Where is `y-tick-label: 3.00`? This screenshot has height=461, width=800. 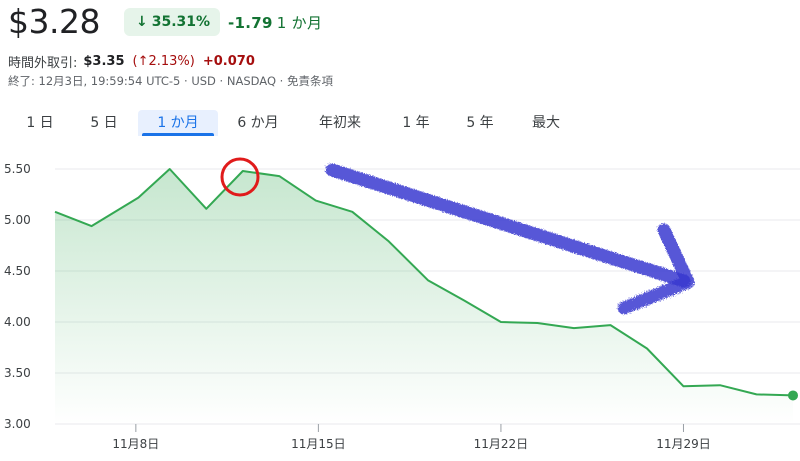 y-tick-label: 3.00 is located at coordinates (17, 424).